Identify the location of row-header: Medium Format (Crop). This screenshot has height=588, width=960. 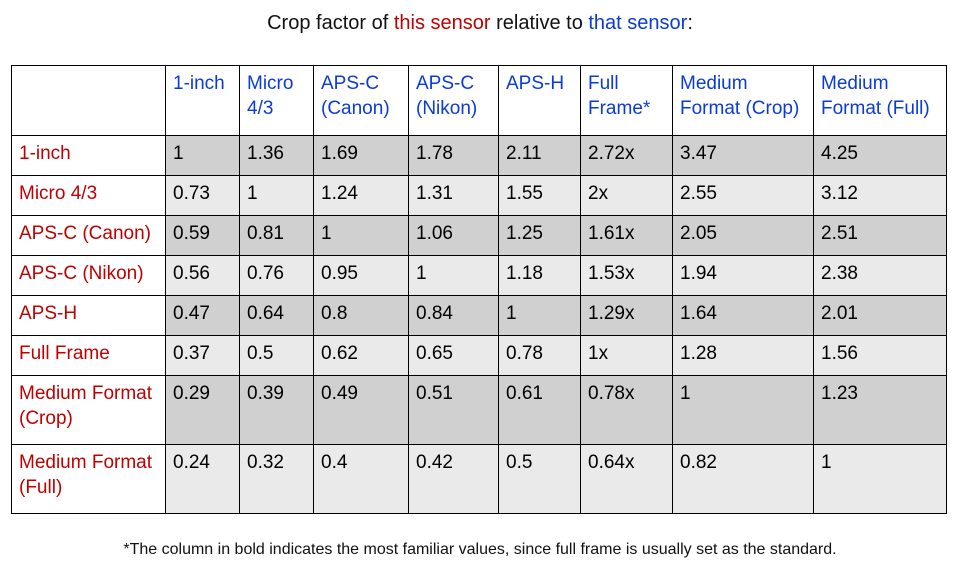
(88, 410).